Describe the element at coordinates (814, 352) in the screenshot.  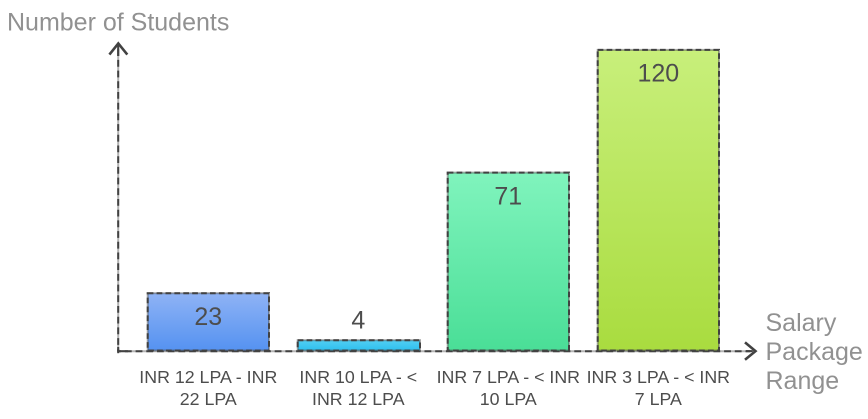
I see `svg-text: Package` at that location.